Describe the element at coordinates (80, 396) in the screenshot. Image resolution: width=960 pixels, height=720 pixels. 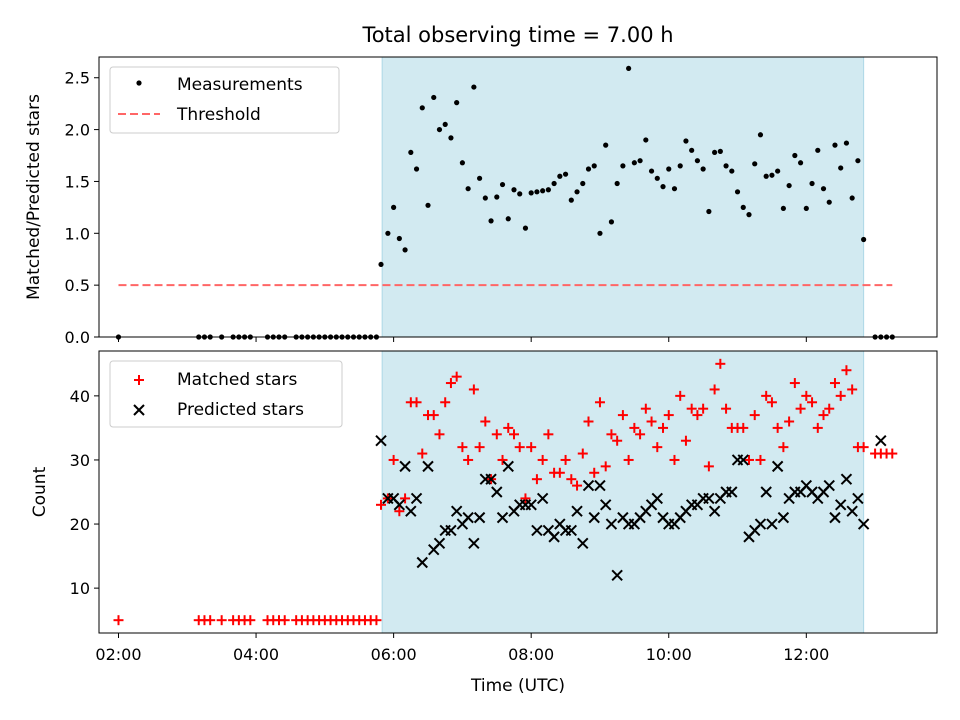
I see `bottom-ytick-label-3: 40` at that location.